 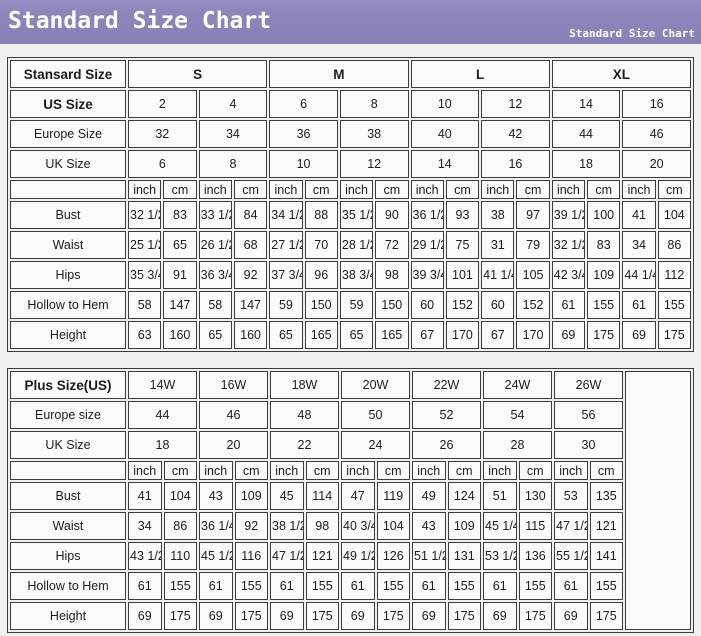 I want to click on size-value-cell: 54, so click(x=517, y=415).